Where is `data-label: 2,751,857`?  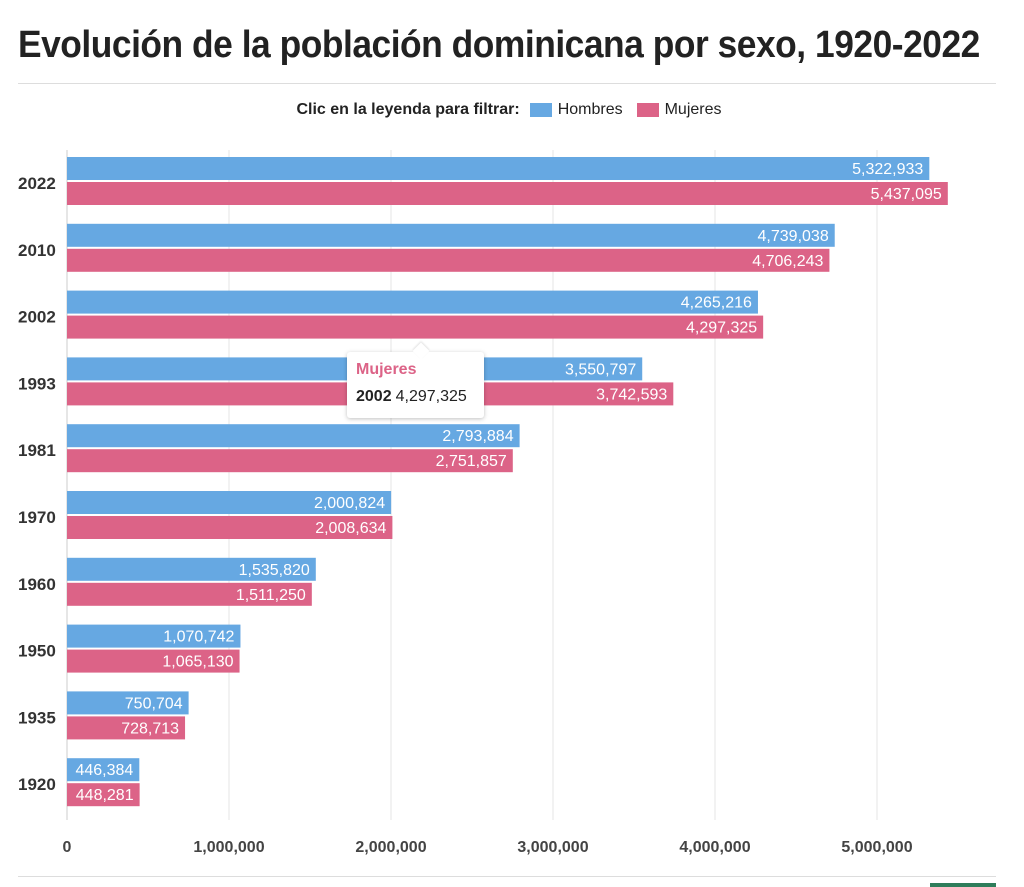 data-label: 2,751,857 is located at coordinates (471, 461).